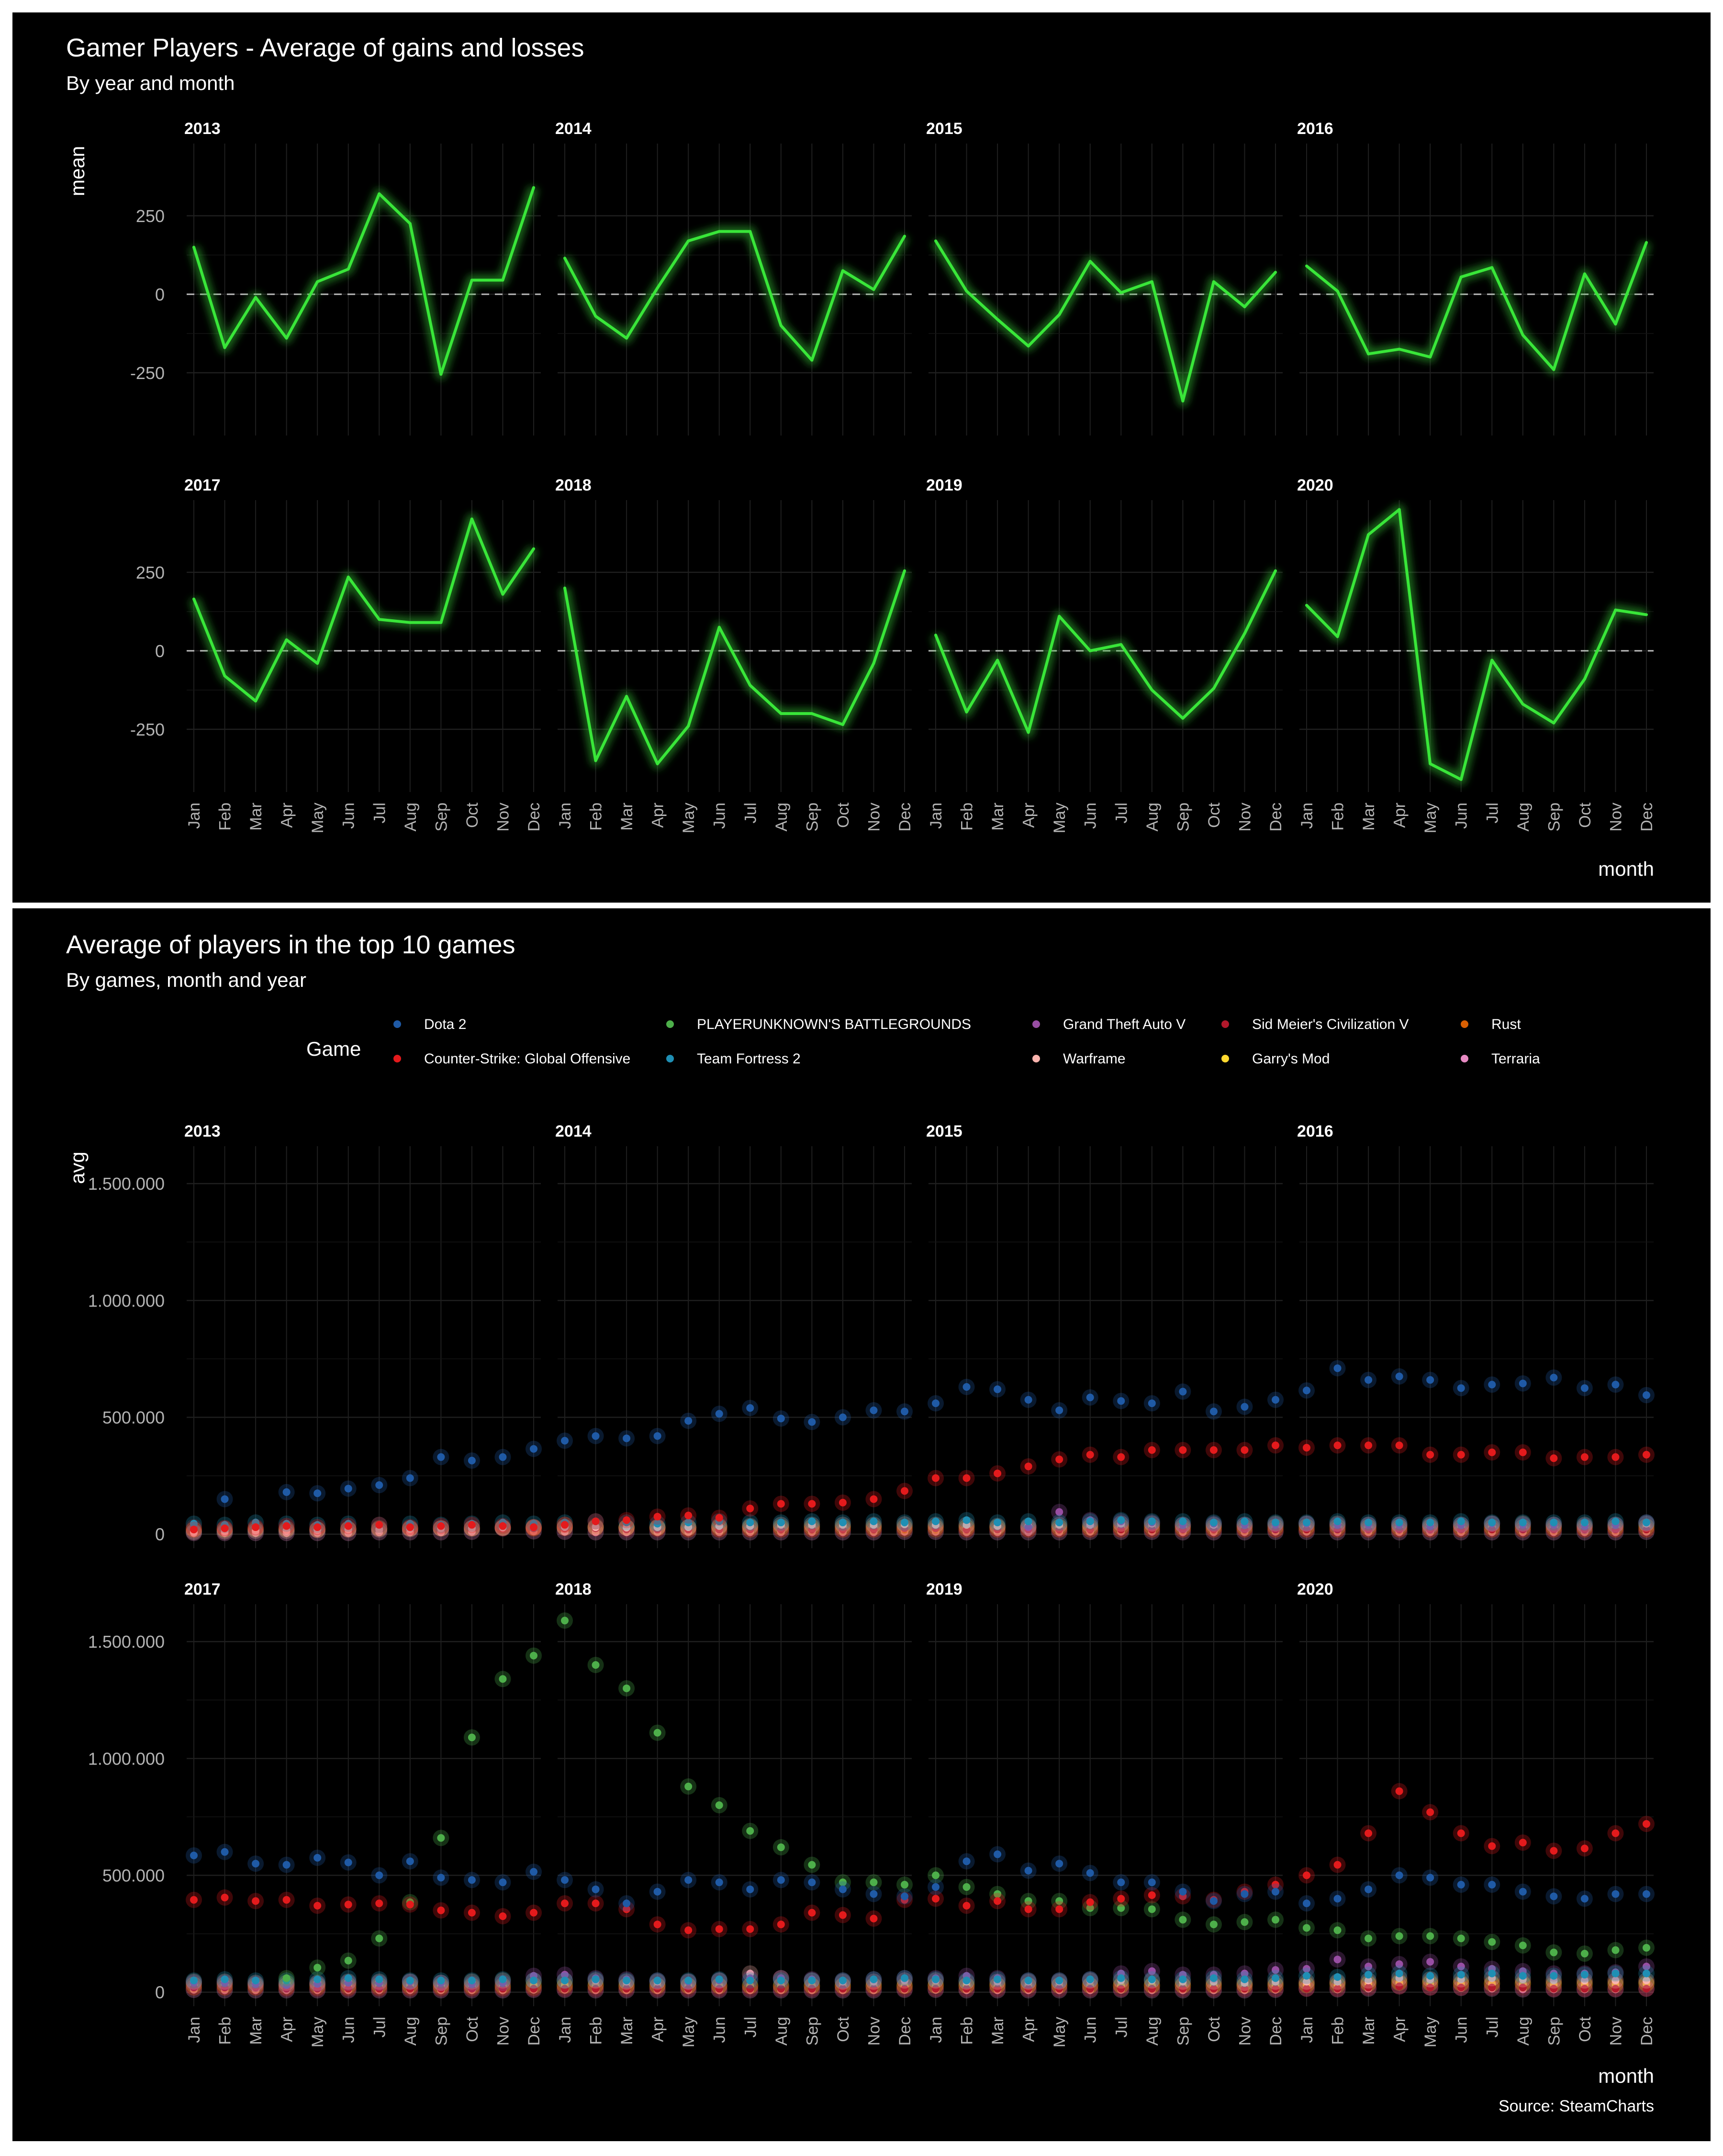 The height and width of the screenshot is (2156, 1723). Describe the element at coordinates (1105, 1814) in the screenshot. I see `bottom-panel-2019: 2019 Jan Feb Mar Apr May Jun Jul Aug Sep Oct Nov Dec` at that location.